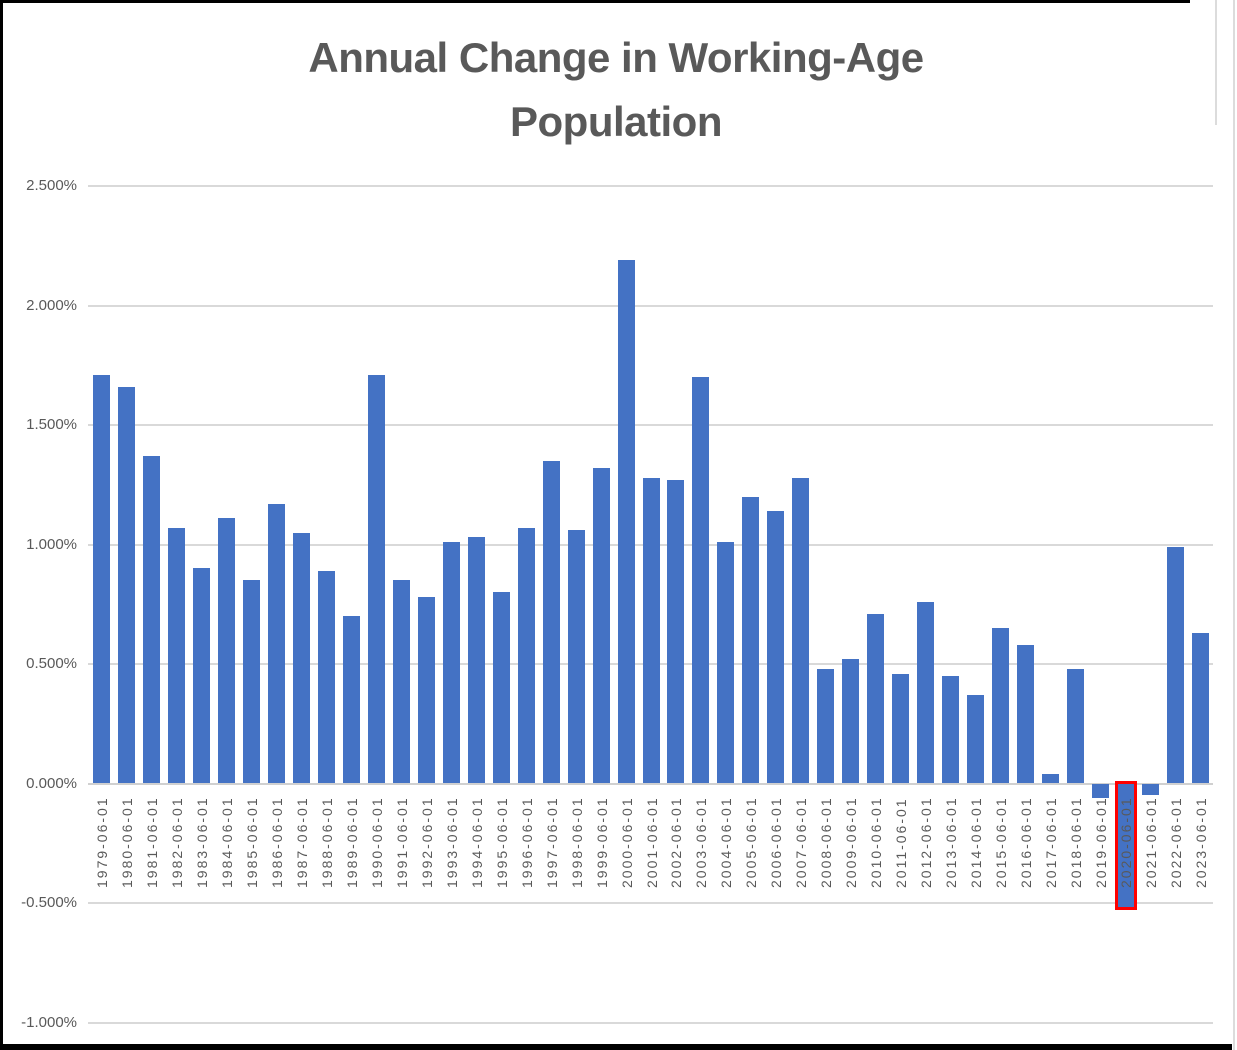 The width and height of the screenshot is (1237, 1050). I want to click on x-tick-label-2016-06-01: 2016-06-01, so click(1025, 838).